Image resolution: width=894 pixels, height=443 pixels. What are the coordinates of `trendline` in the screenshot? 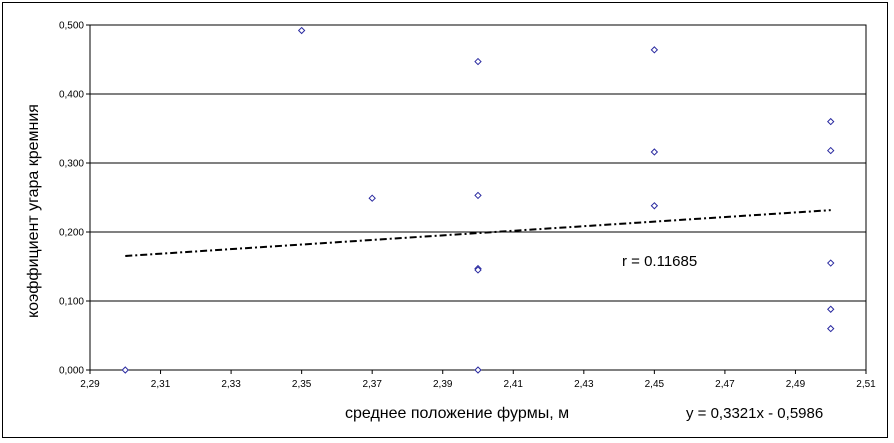 It's located at (478, 233).